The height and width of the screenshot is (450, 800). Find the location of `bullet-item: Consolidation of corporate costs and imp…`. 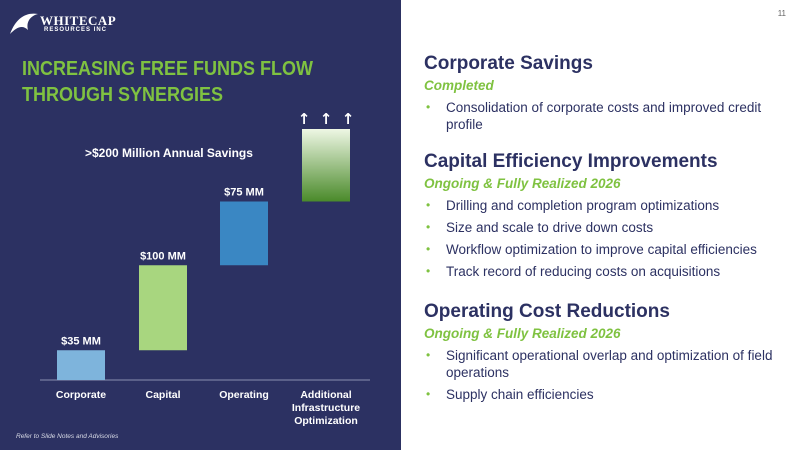

bullet-item: Consolidation of corporate costs and imp… is located at coordinates (610, 116).